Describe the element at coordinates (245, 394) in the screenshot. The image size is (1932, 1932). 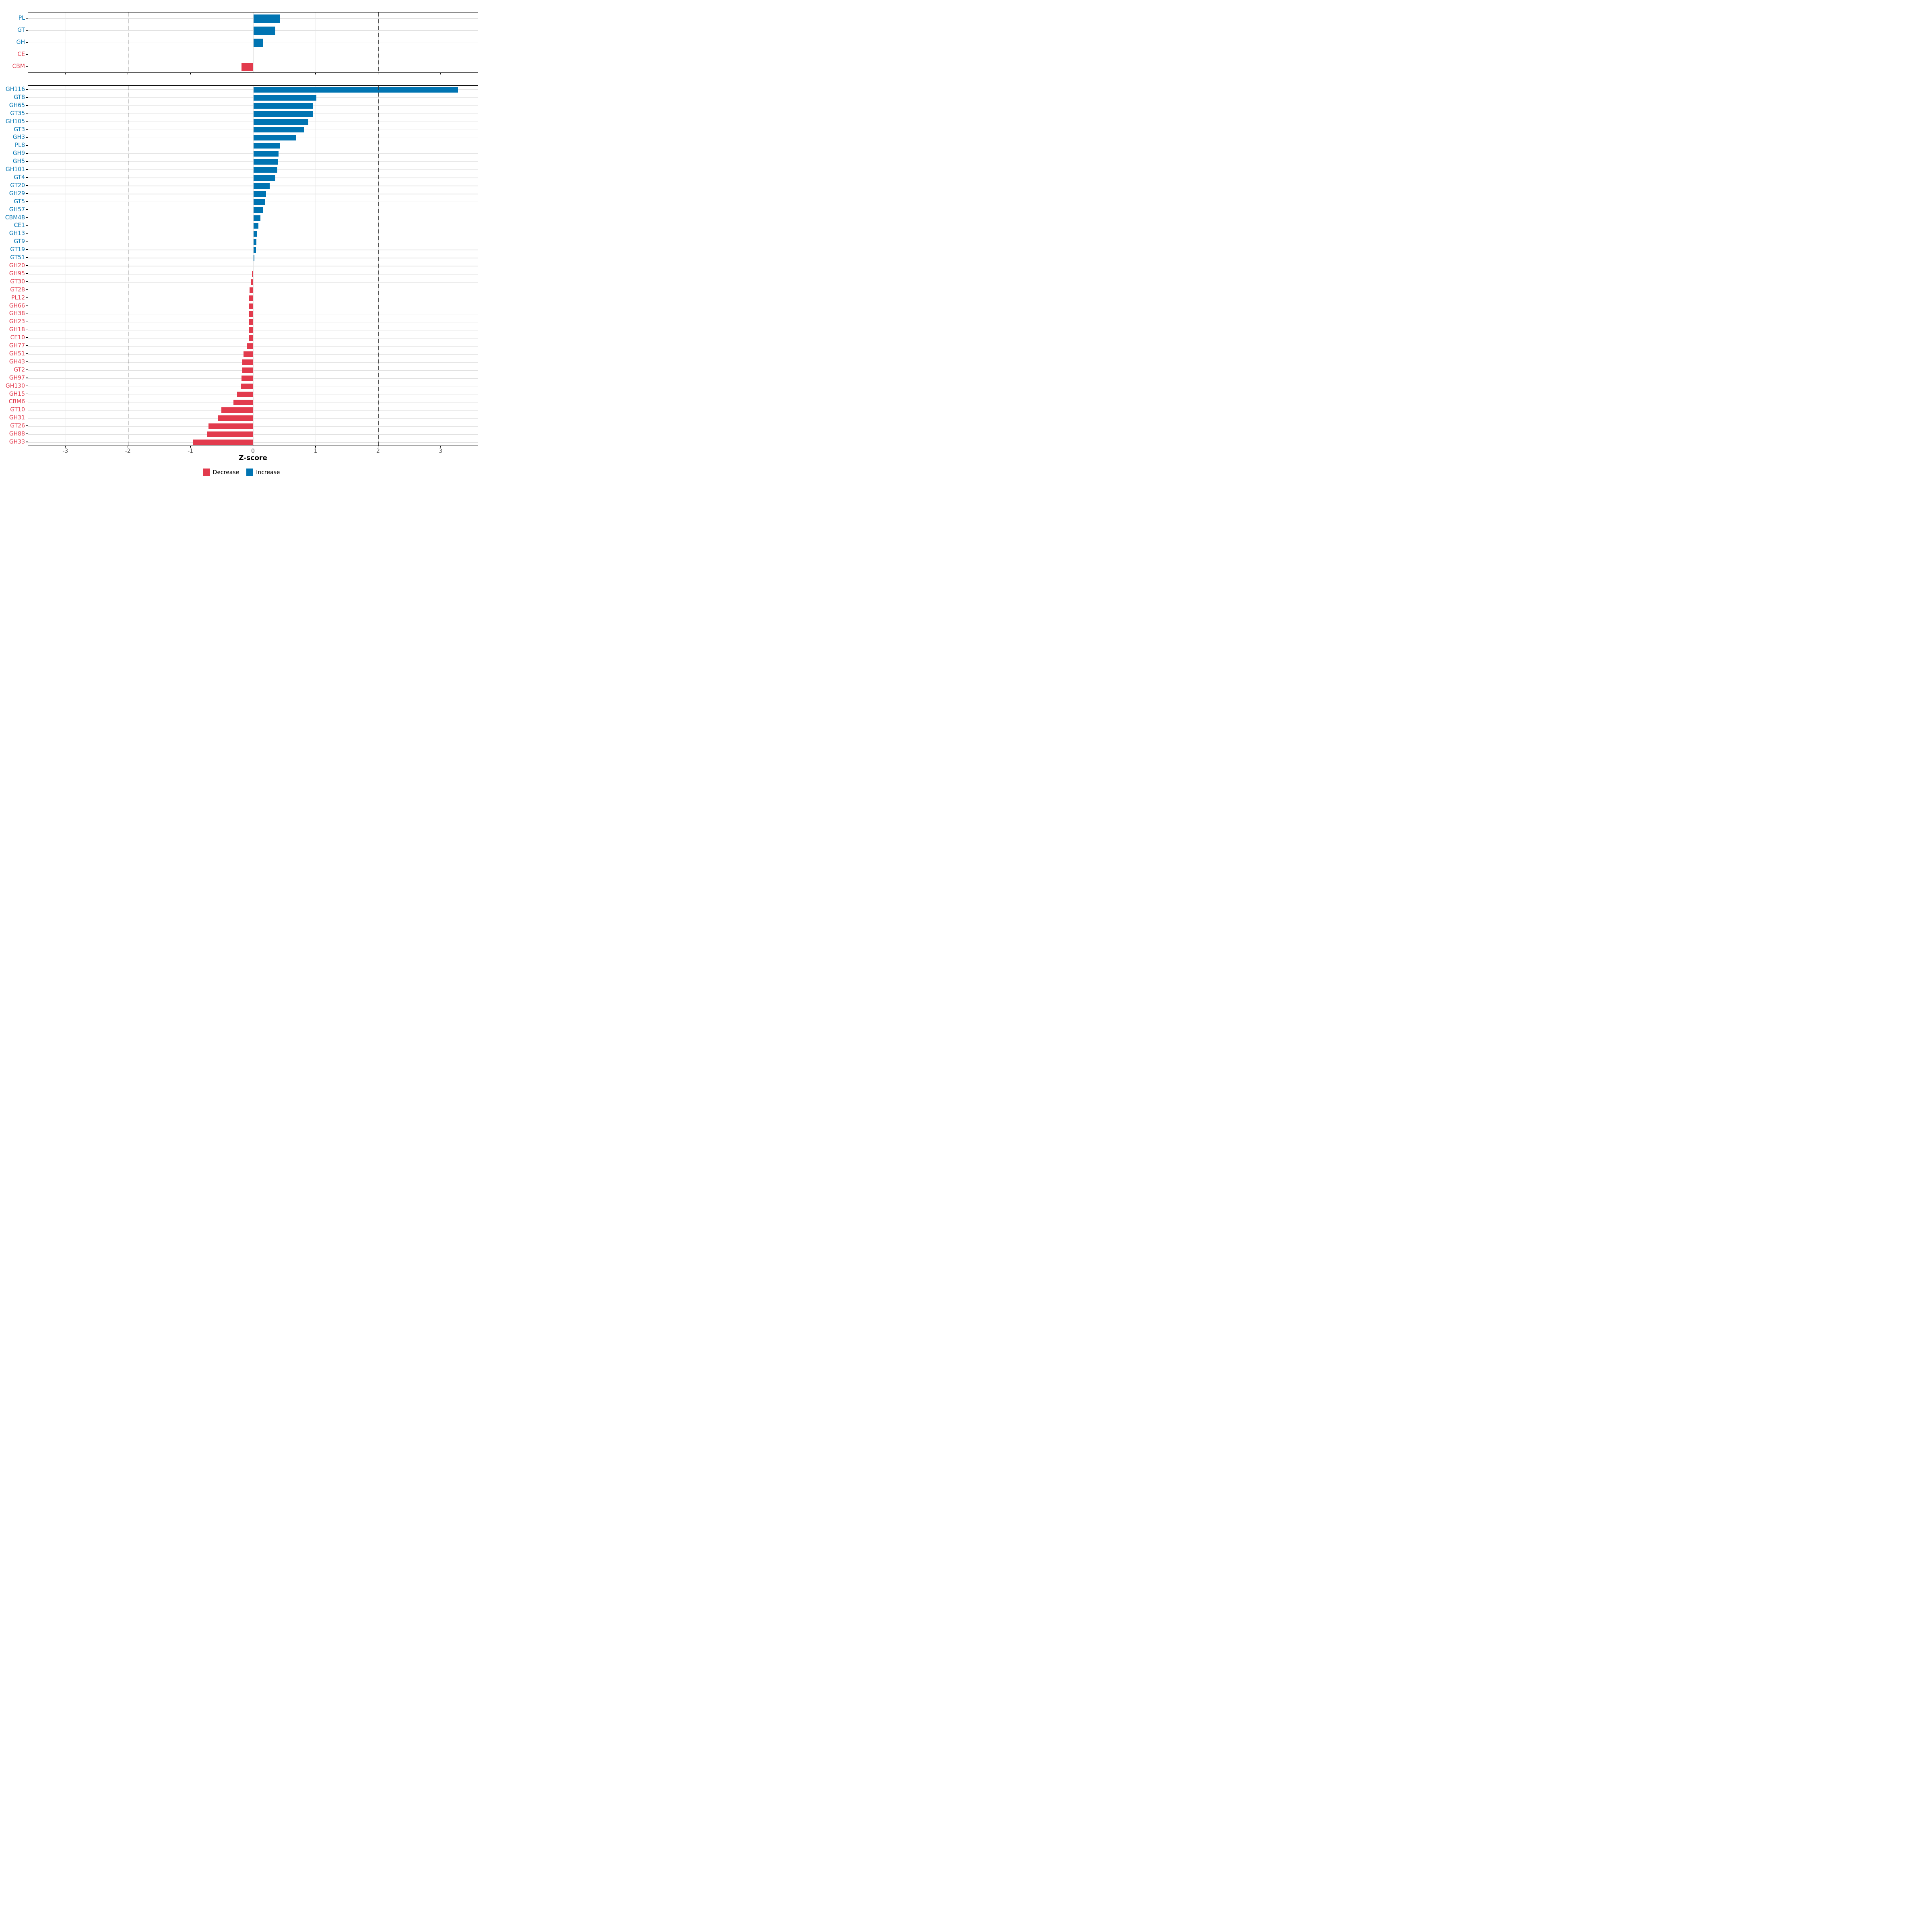
I see `bar-GH15` at that location.